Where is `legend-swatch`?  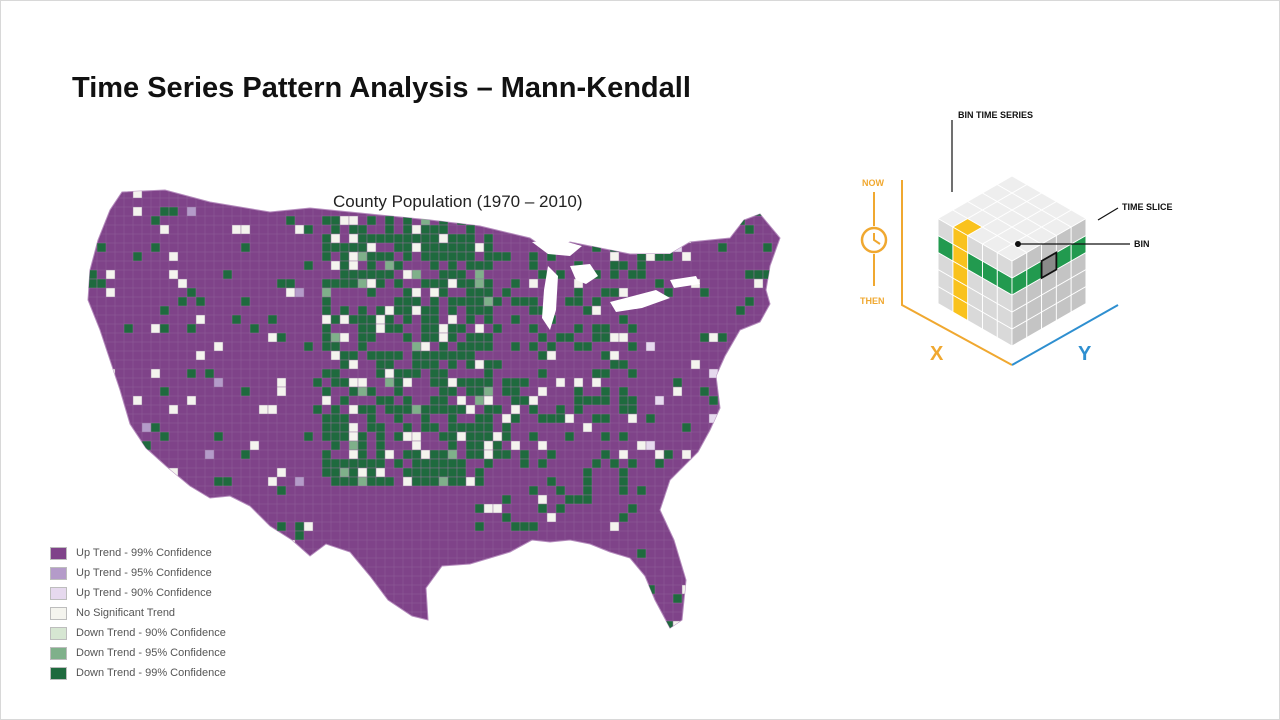
legend-swatch is located at coordinates (58, 573).